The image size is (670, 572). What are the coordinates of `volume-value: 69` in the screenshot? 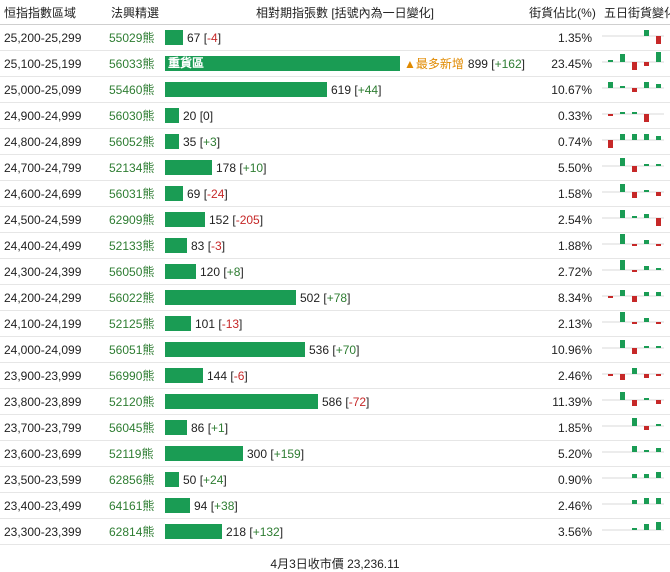 It's located at (194, 193).